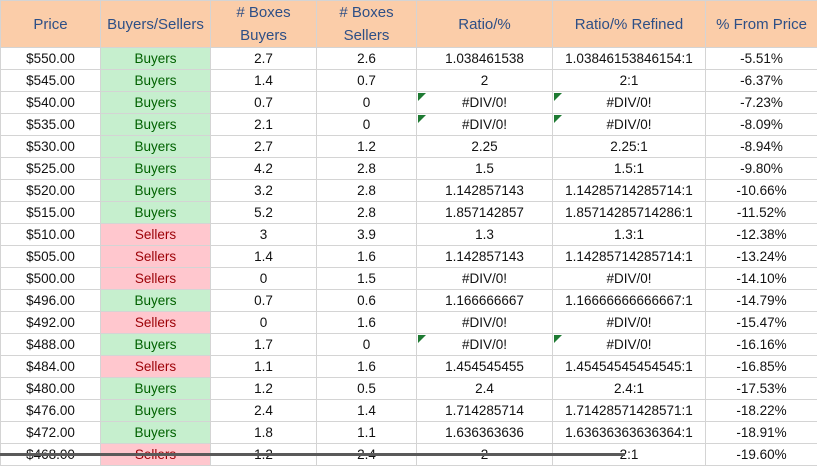  Describe the element at coordinates (264, 389) in the screenshot. I see `cell: 1.2` at that location.